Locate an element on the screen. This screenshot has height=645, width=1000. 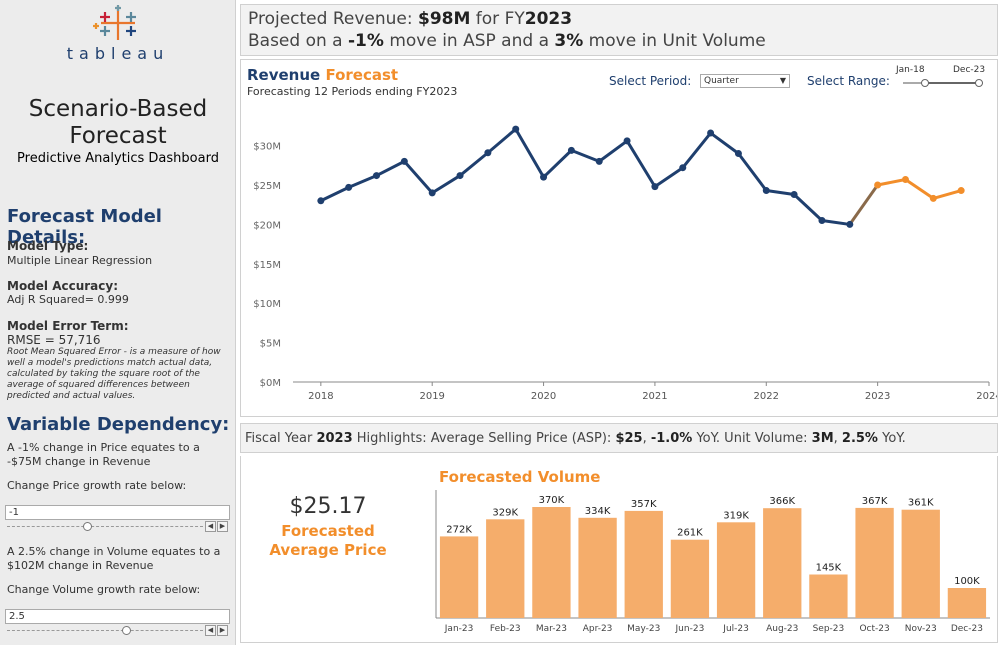
volume-decrement-button: ◀ is located at coordinates (210, 630).